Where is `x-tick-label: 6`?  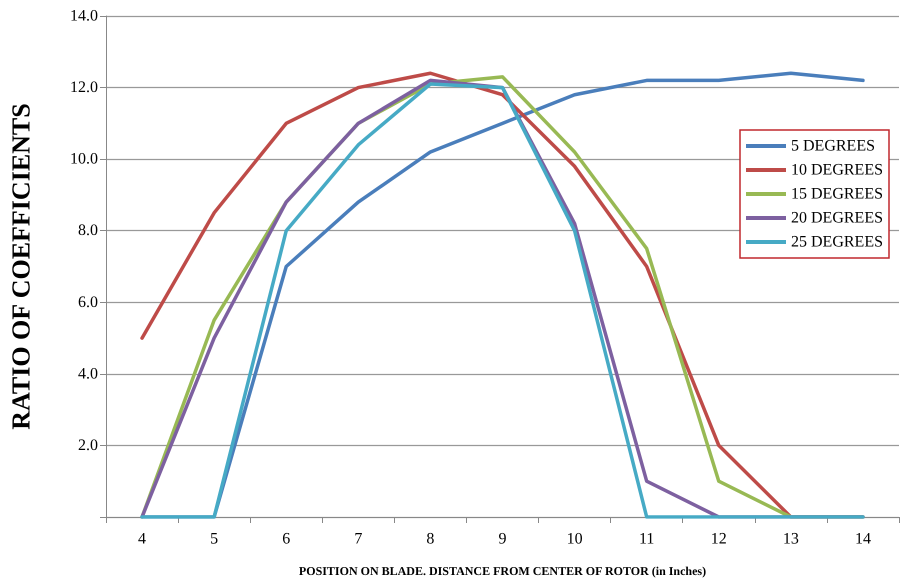 x-tick-label: 6 is located at coordinates (286, 539).